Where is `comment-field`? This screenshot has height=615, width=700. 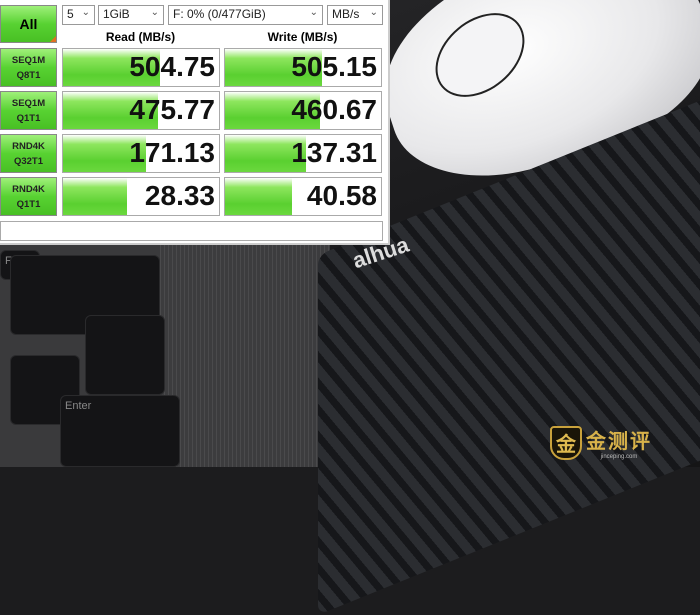
comment-field is located at coordinates (191, 231).